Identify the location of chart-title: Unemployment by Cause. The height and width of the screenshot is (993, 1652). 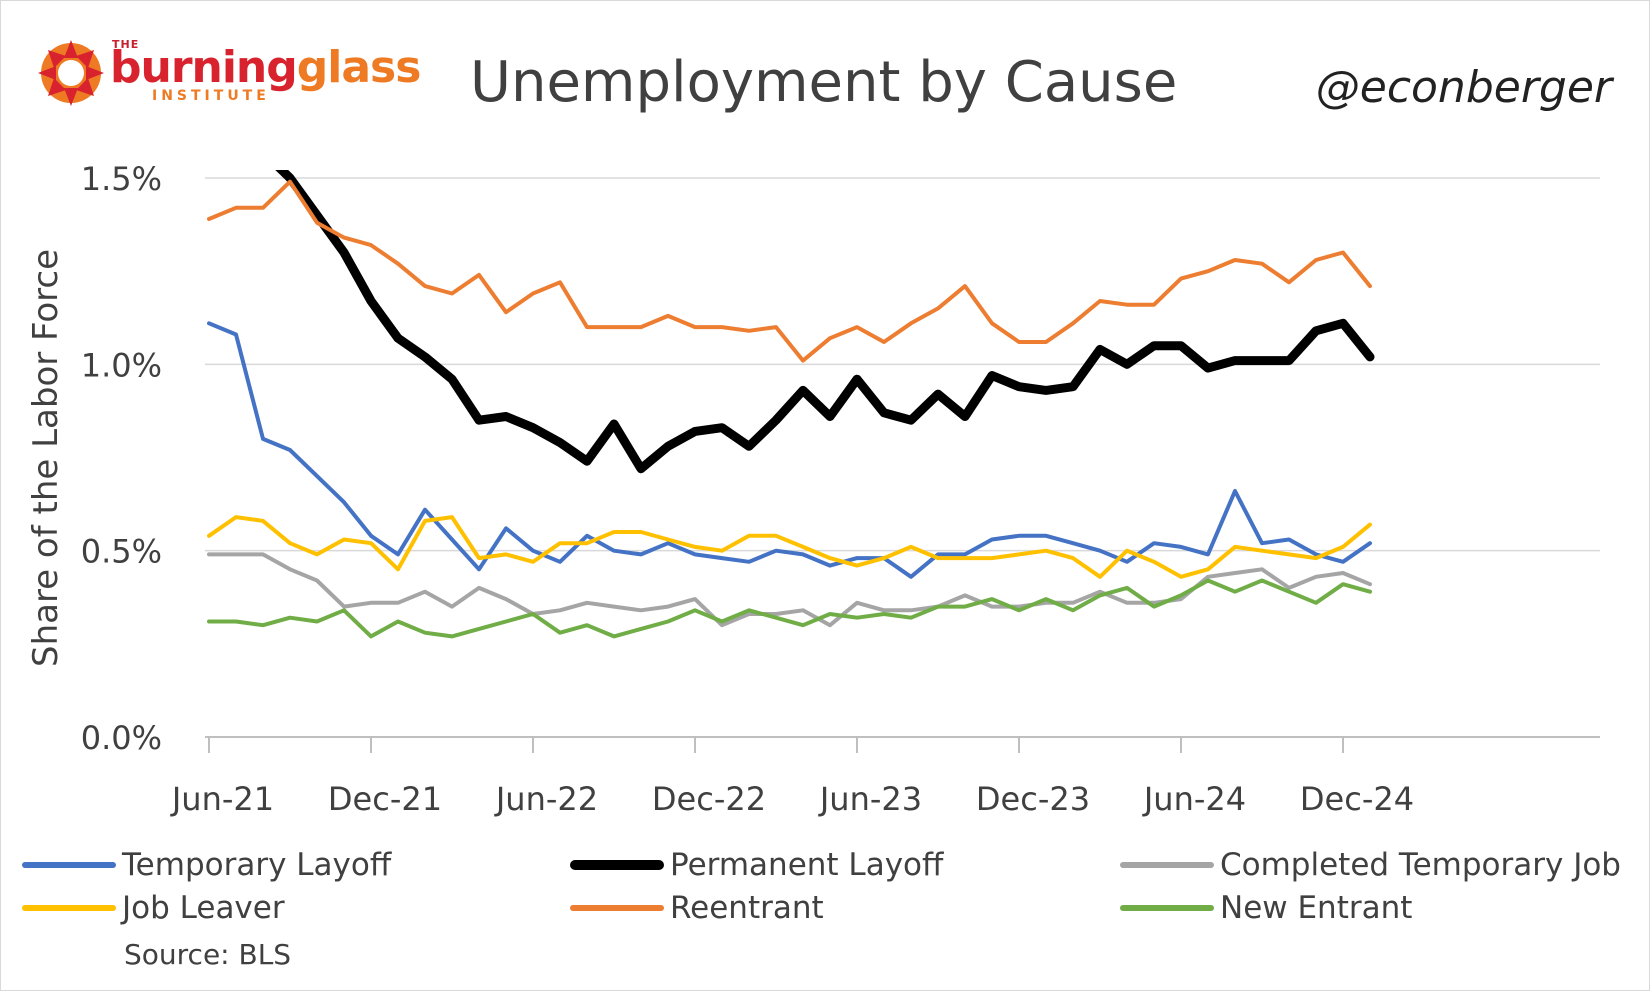
(824, 82).